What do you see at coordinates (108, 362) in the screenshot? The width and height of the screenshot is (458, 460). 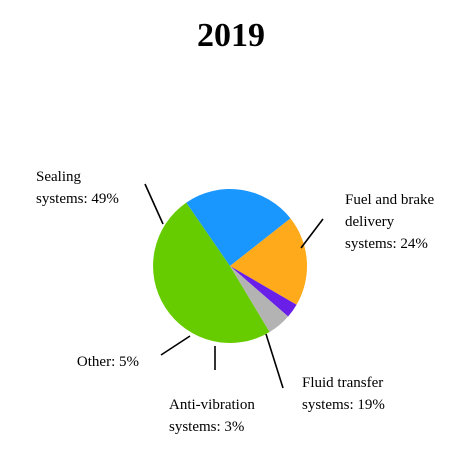 I see `slice-label-other: Other: 5%` at bounding box center [108, 362].